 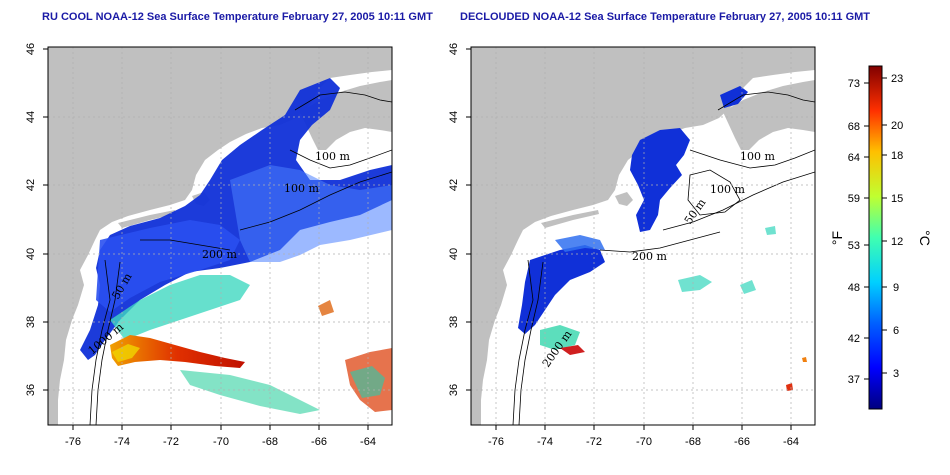 What do you see at coordinates (896, 374) in the screenshot?
I see `colorbar-c-tick-3: 3` at bounding box center [896, 374].